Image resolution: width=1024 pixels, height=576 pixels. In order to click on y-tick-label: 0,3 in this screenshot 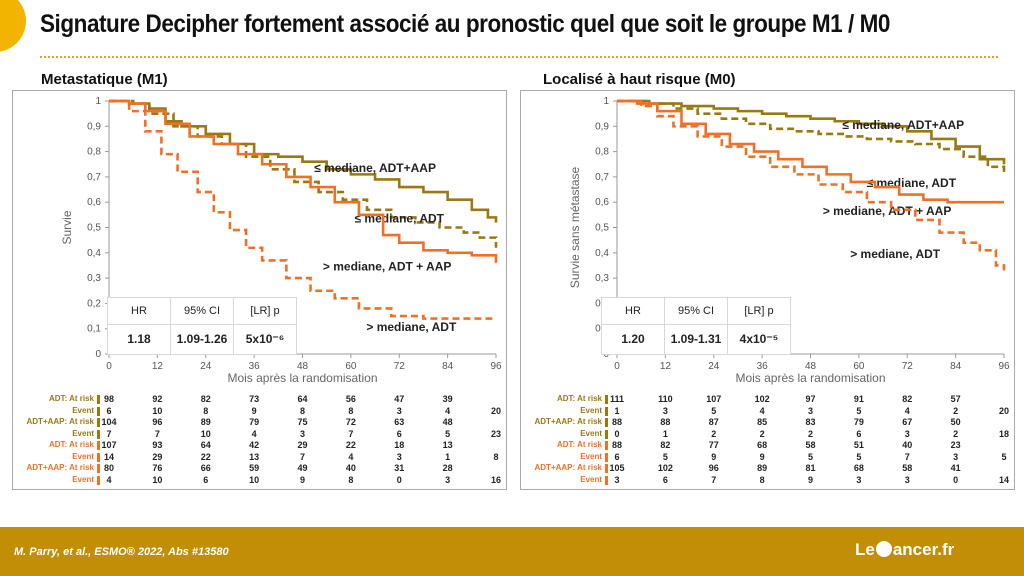, I will do `click(602, 278)`.